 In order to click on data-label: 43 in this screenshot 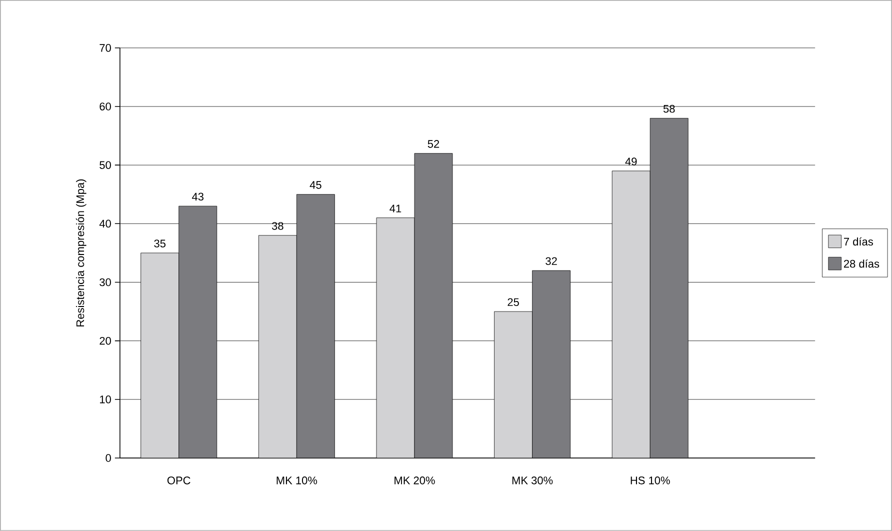, I will do `click(198, 196)`.